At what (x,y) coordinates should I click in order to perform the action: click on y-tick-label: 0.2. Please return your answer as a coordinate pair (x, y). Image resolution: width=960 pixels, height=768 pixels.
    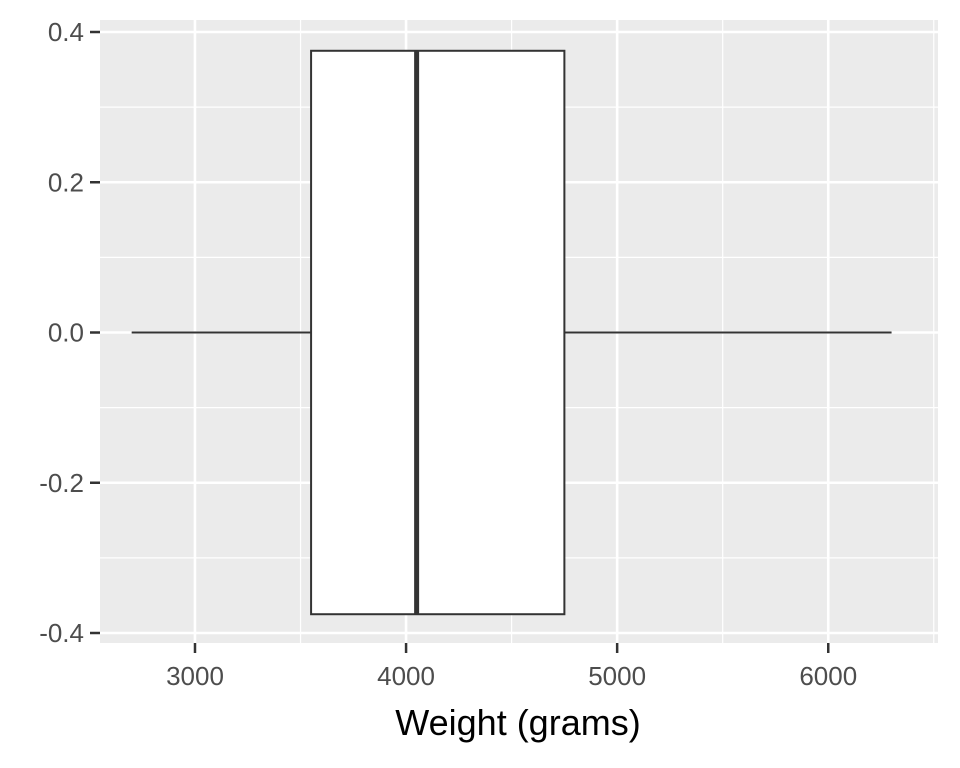
    Looking at the image, I should click on (66, 182).